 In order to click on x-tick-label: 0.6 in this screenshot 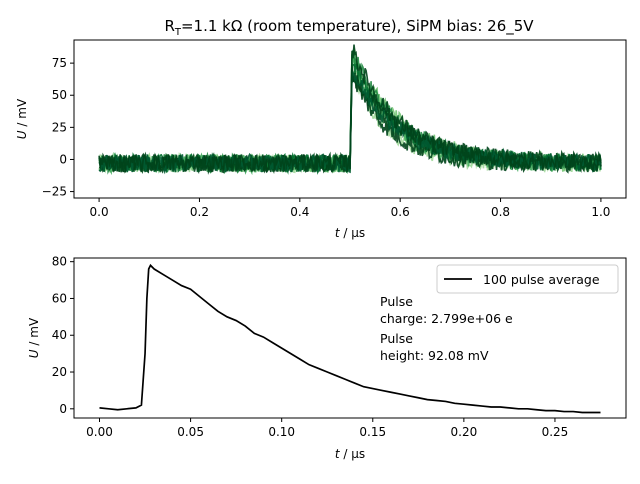, I will do `click(400, 212)`.